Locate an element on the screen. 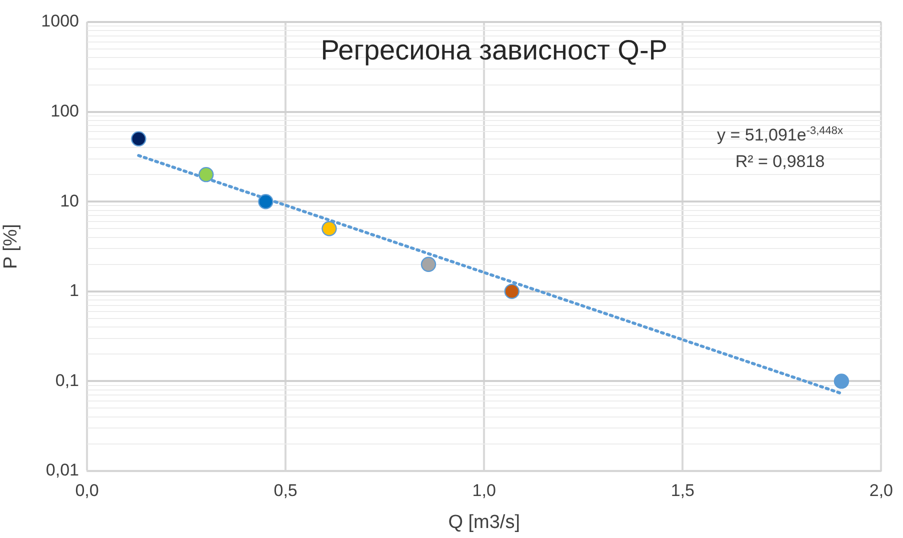 Image resolution: width=903 pixels, height=538 pixels. x-tick-label: 0,5 is located at coordinates (286, 490).